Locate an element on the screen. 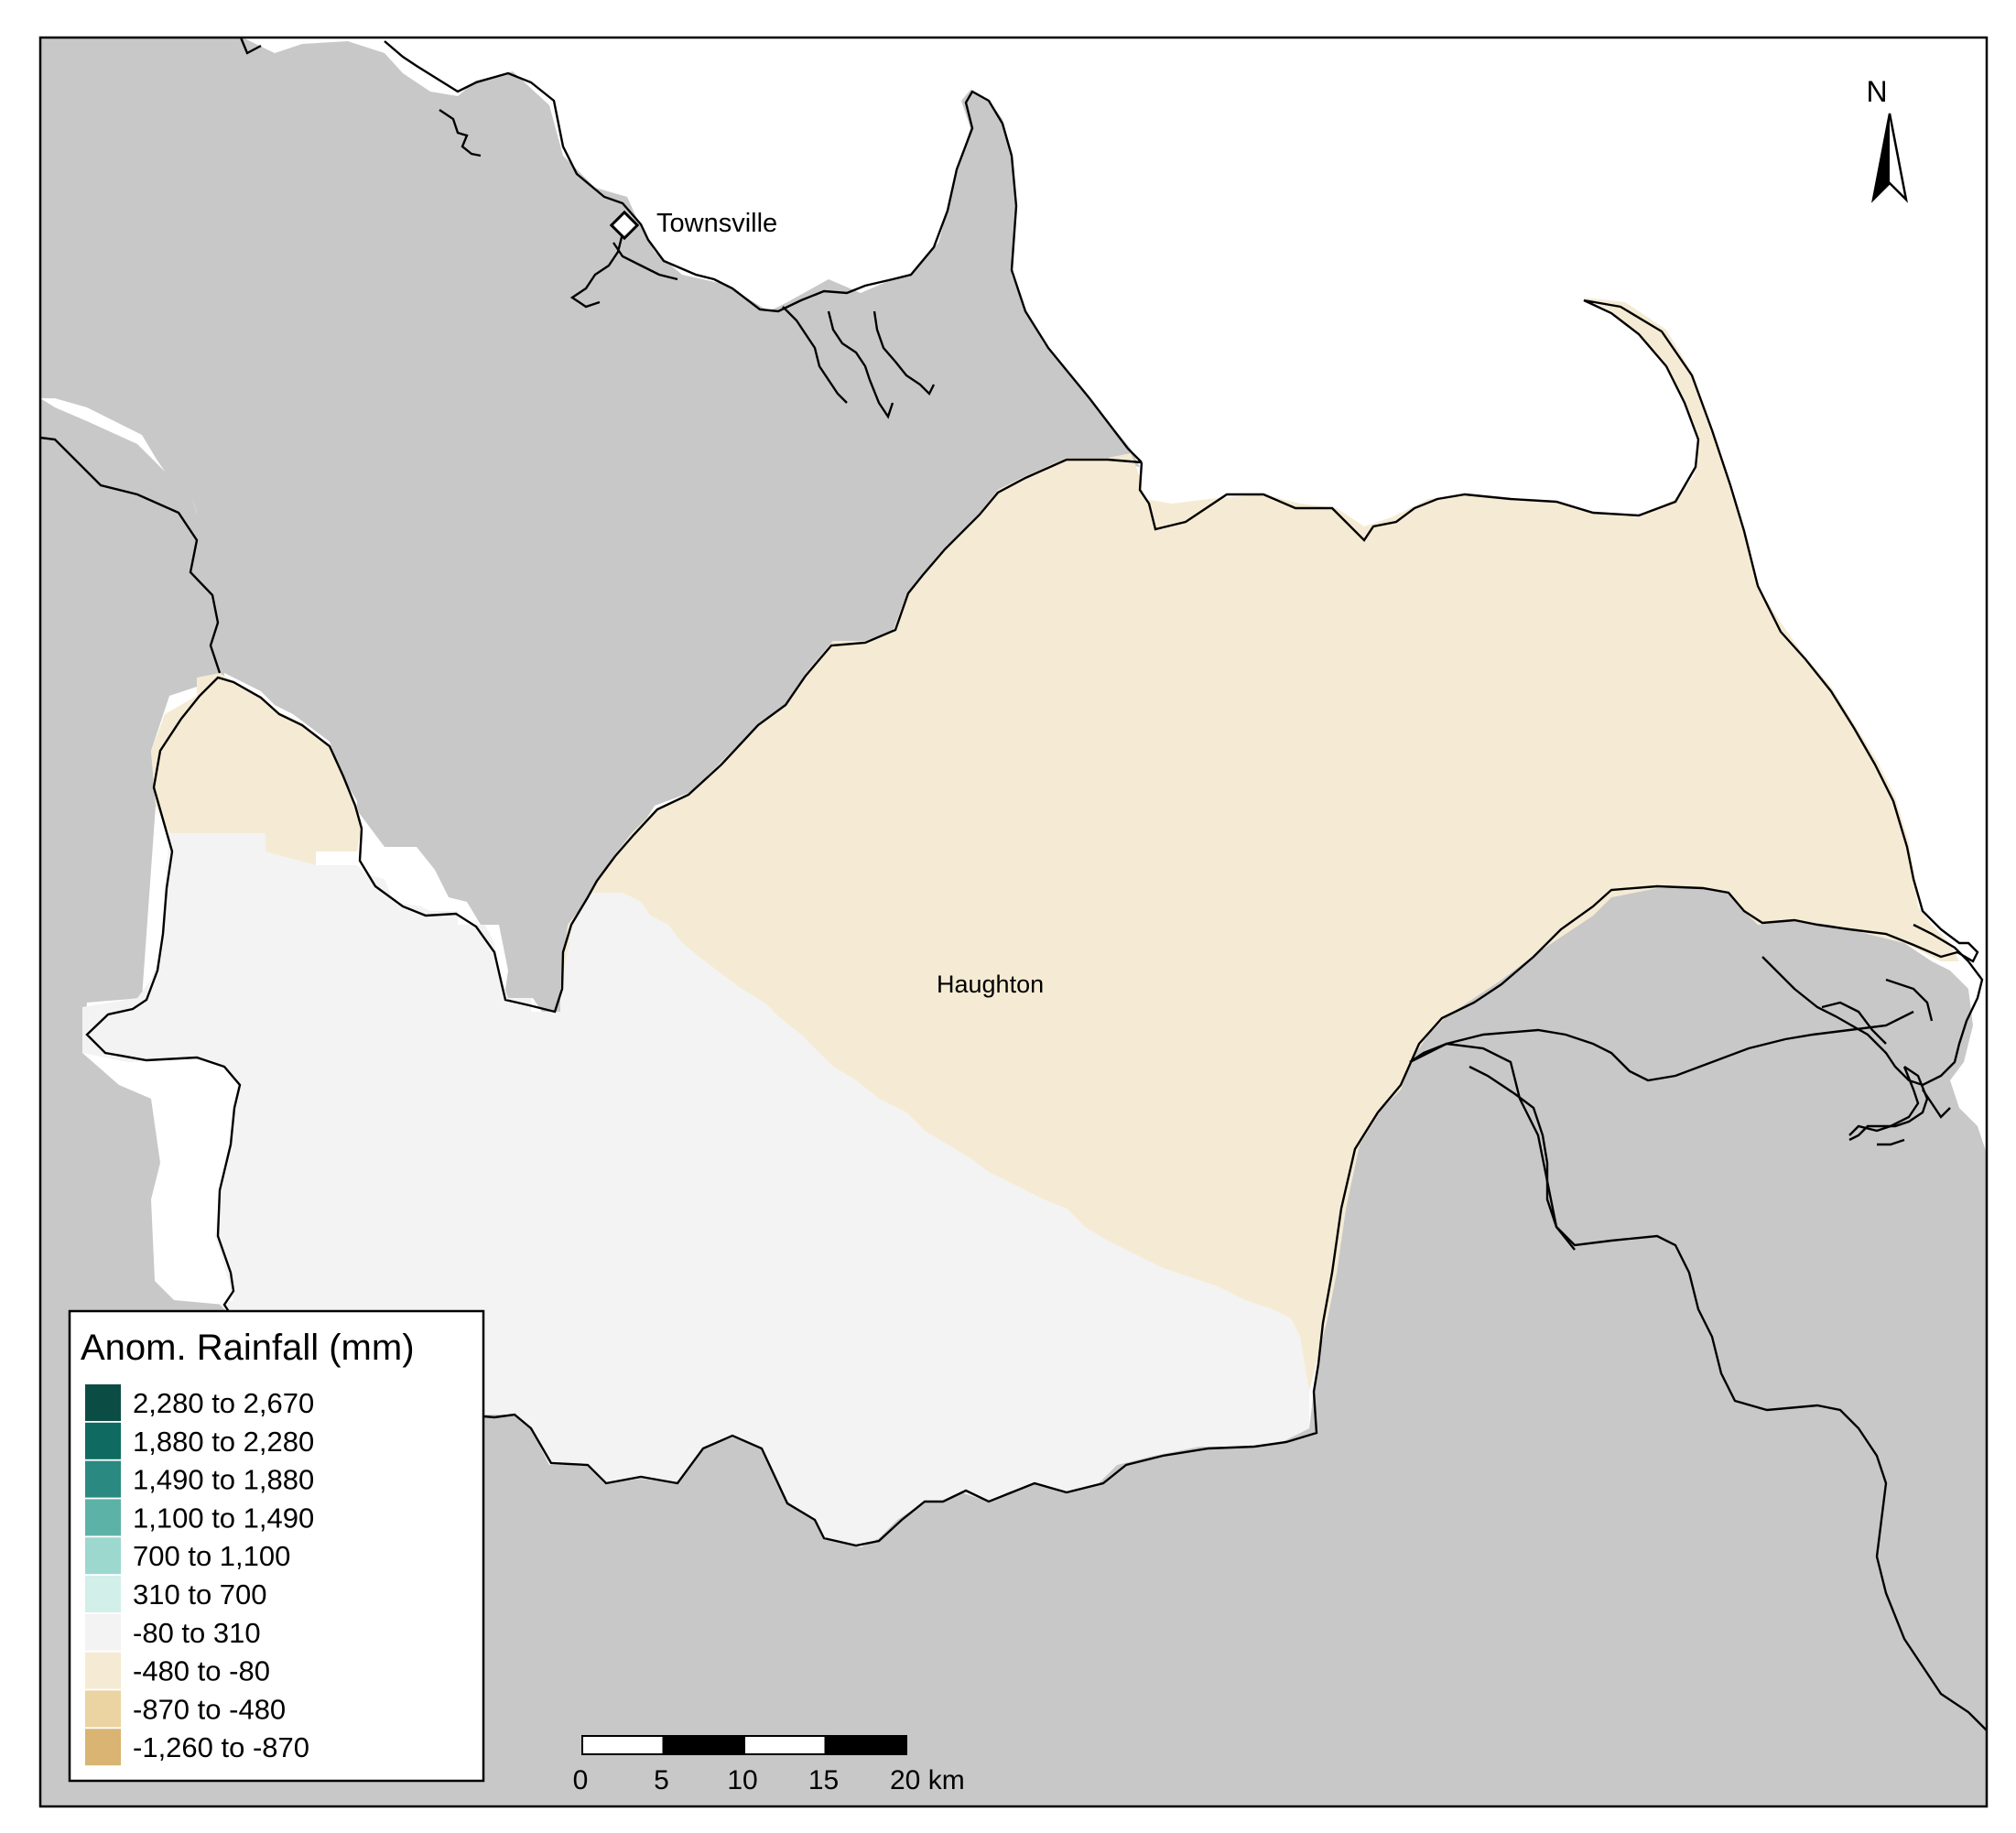 This screenshot has height=1833, width=2016. scale-bar: 0 5 10 15 20 km is located at coordinates (769, 1765).